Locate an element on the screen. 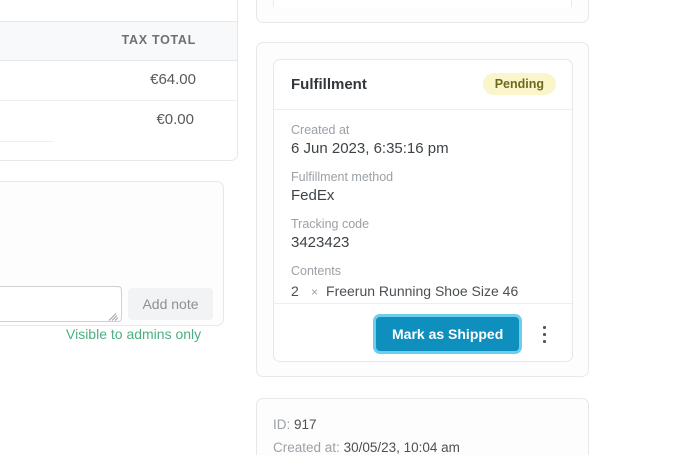  meta-id-value: 917 is located at coordinates (305, 424).